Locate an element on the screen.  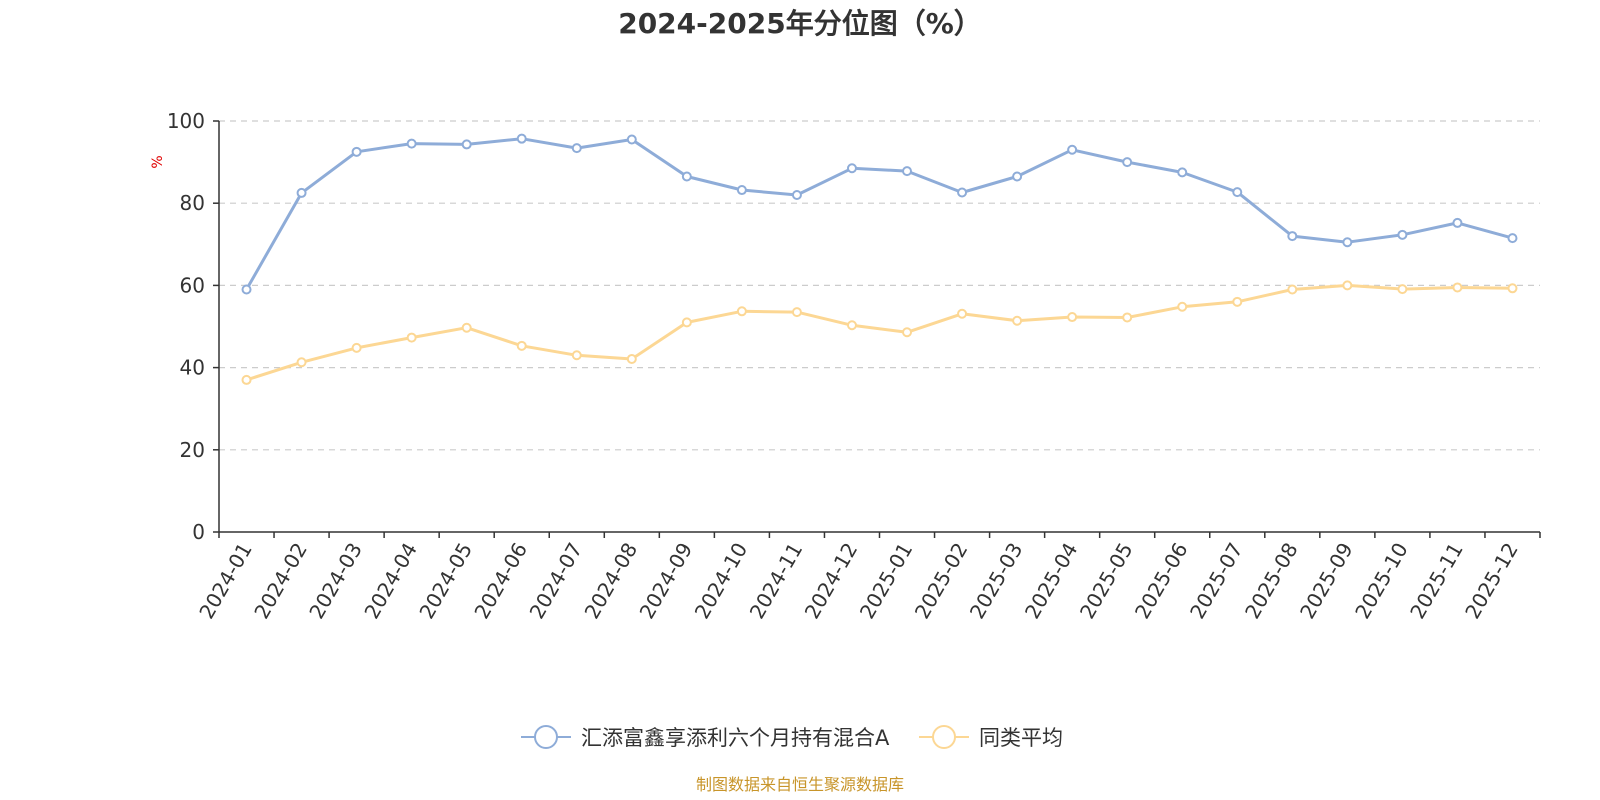
y-tick-label: 40 is located at coordinates (192, 368).